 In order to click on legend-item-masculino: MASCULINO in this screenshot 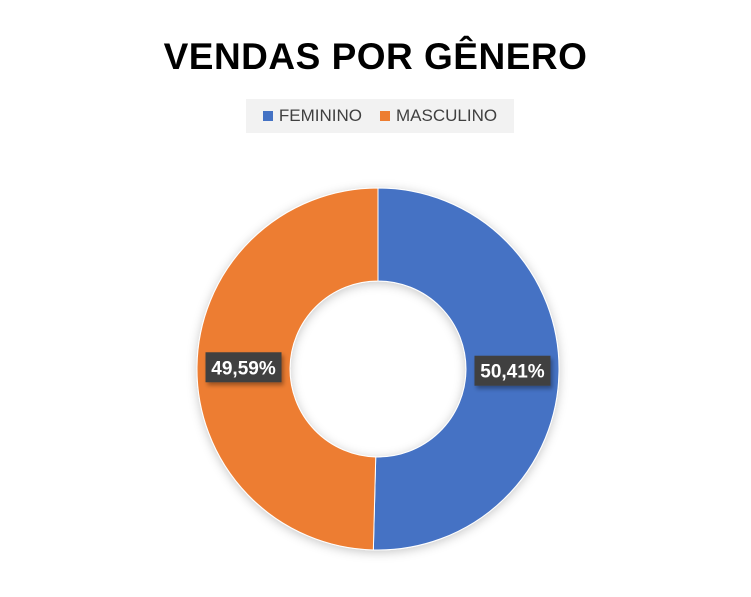, I will do `click(438, 116)`.